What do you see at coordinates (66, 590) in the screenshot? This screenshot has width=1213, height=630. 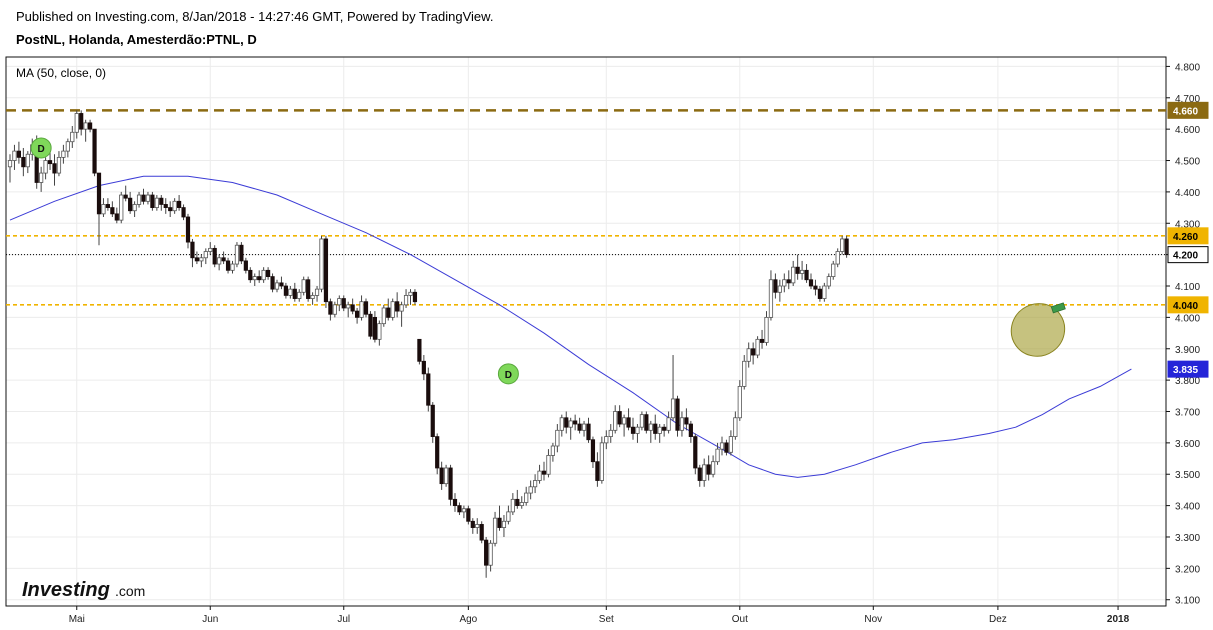 I see `logo-text: Investing` at bounding box center [66, 590].